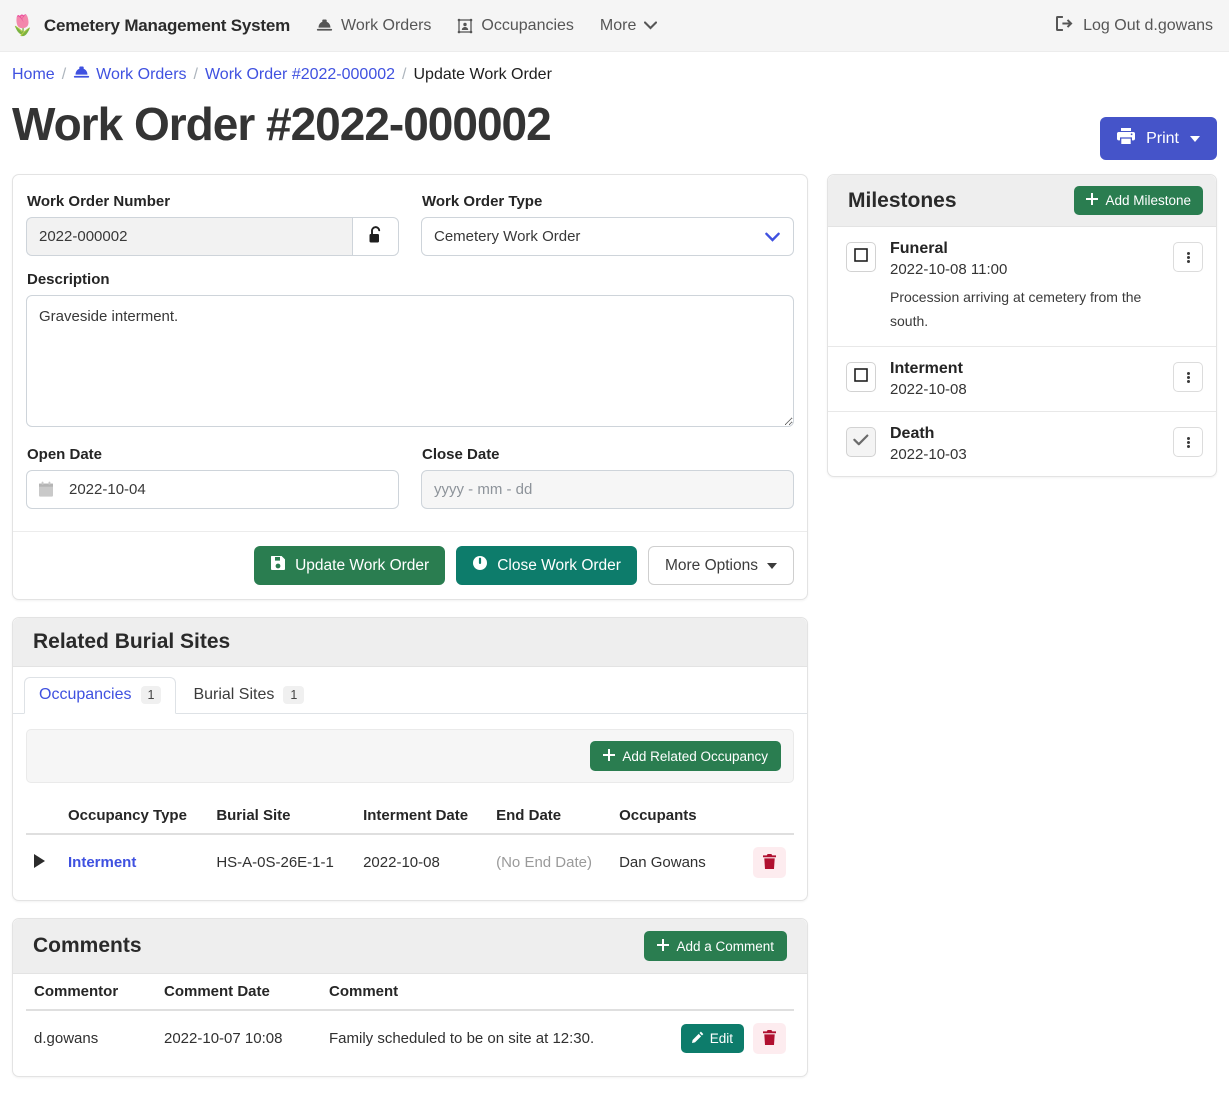 This screenshot has height=1120, width=1229. Describe the element at coordinates (410, 361) in the screenshot. I see `description-textarea: Graveside interment.` at that location.